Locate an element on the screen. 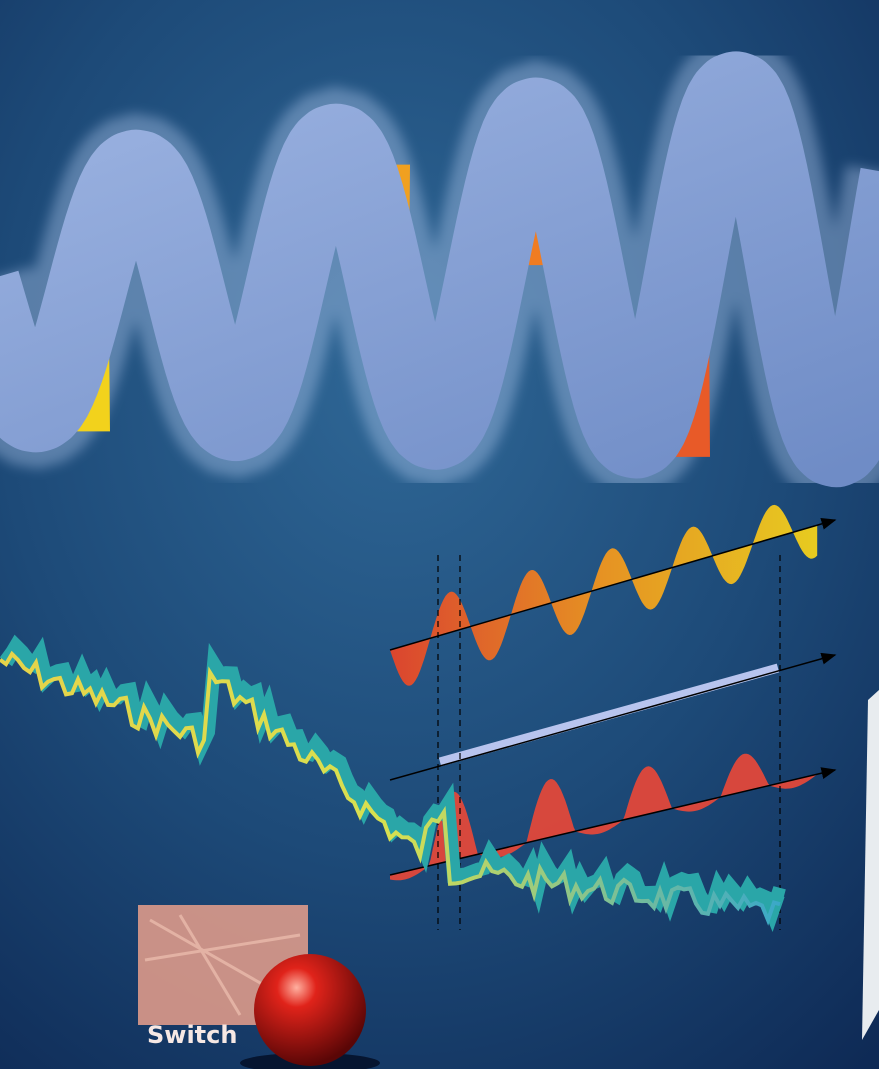 The width and height of the screenshot is (879, 1069). device-edge is located at coordinates (870, 865).